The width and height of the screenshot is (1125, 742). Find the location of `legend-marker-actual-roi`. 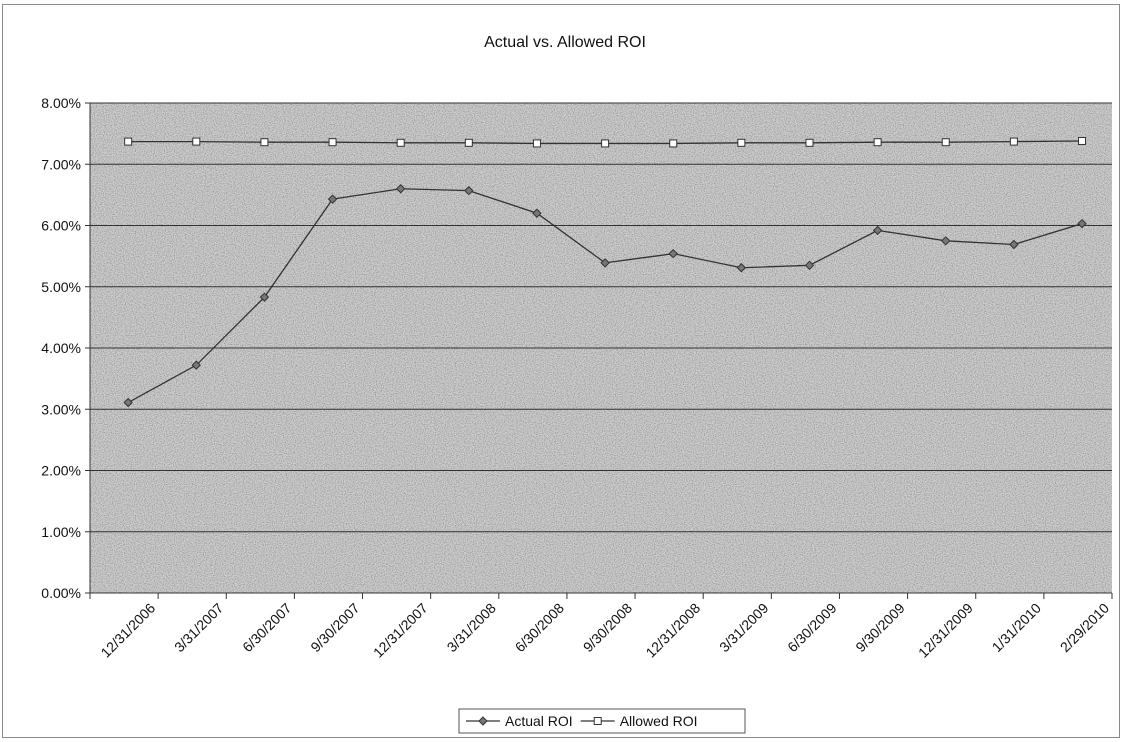

legend-marker-actual-roi is located at coordinates (483, 721).